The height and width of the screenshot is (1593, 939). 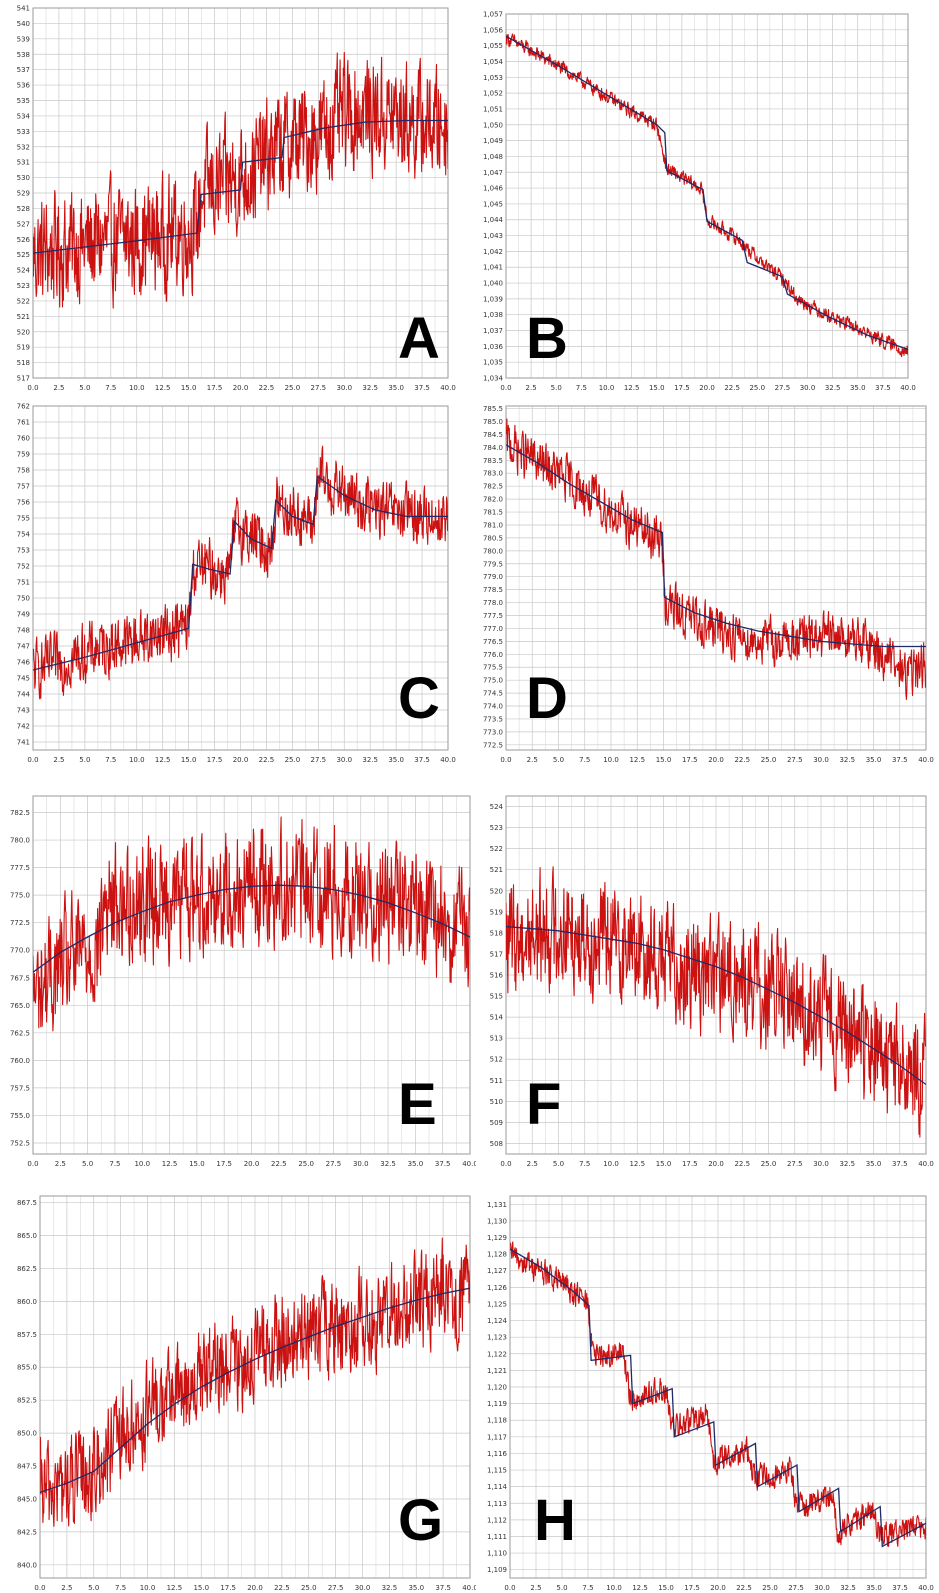 I want to click on y-tick-label: 533, so click(x=23, y=132).